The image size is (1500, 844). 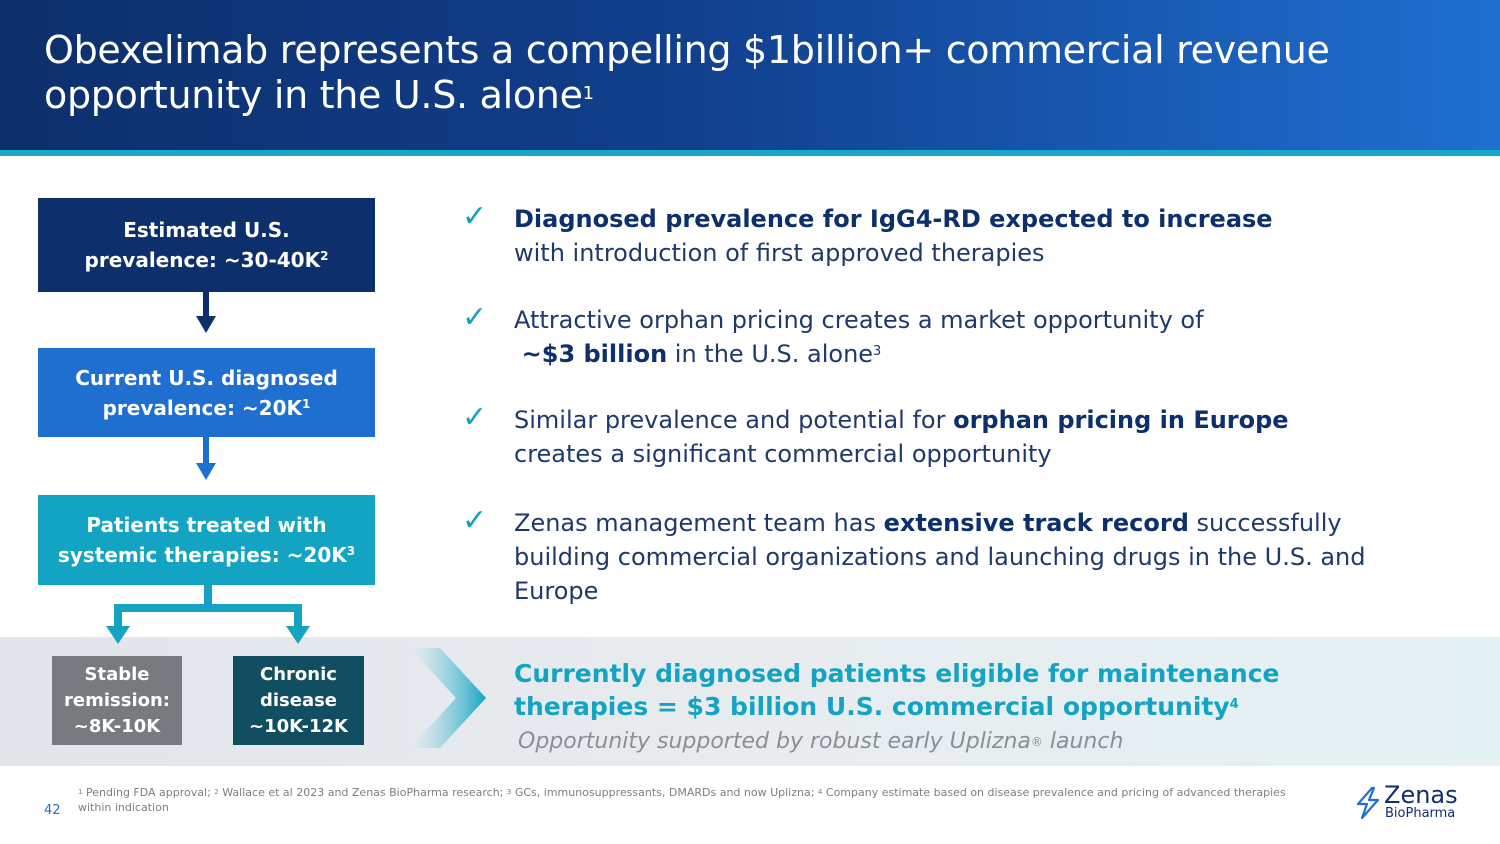 I want to click on callout-headline-sup: 4, so click(x=1234, y=704).